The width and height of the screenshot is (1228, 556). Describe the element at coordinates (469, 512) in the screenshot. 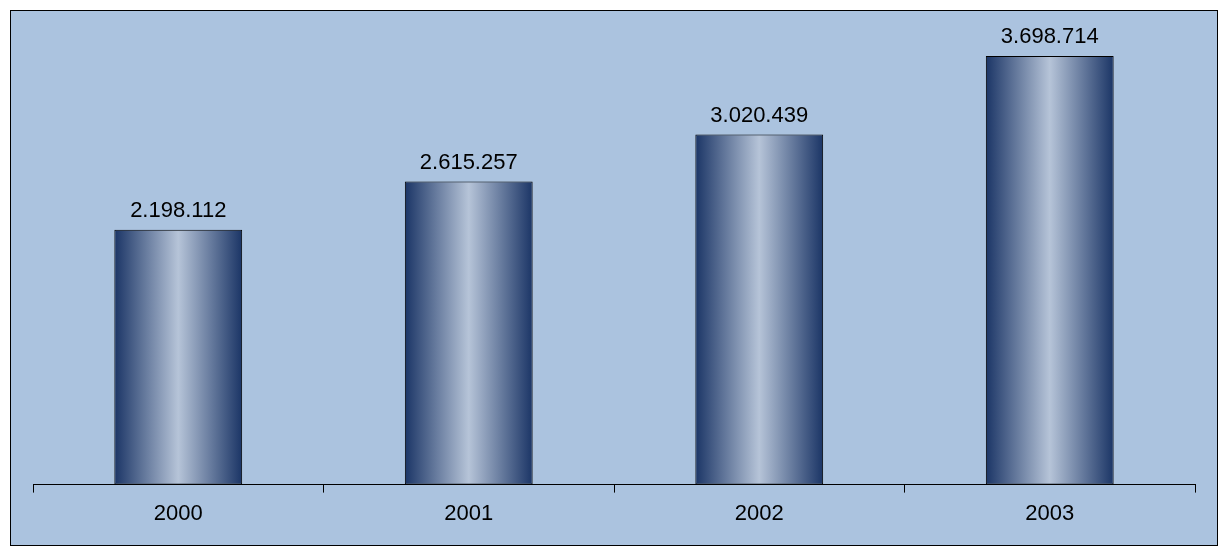

I see `x-tick-label: 2001` at that location.